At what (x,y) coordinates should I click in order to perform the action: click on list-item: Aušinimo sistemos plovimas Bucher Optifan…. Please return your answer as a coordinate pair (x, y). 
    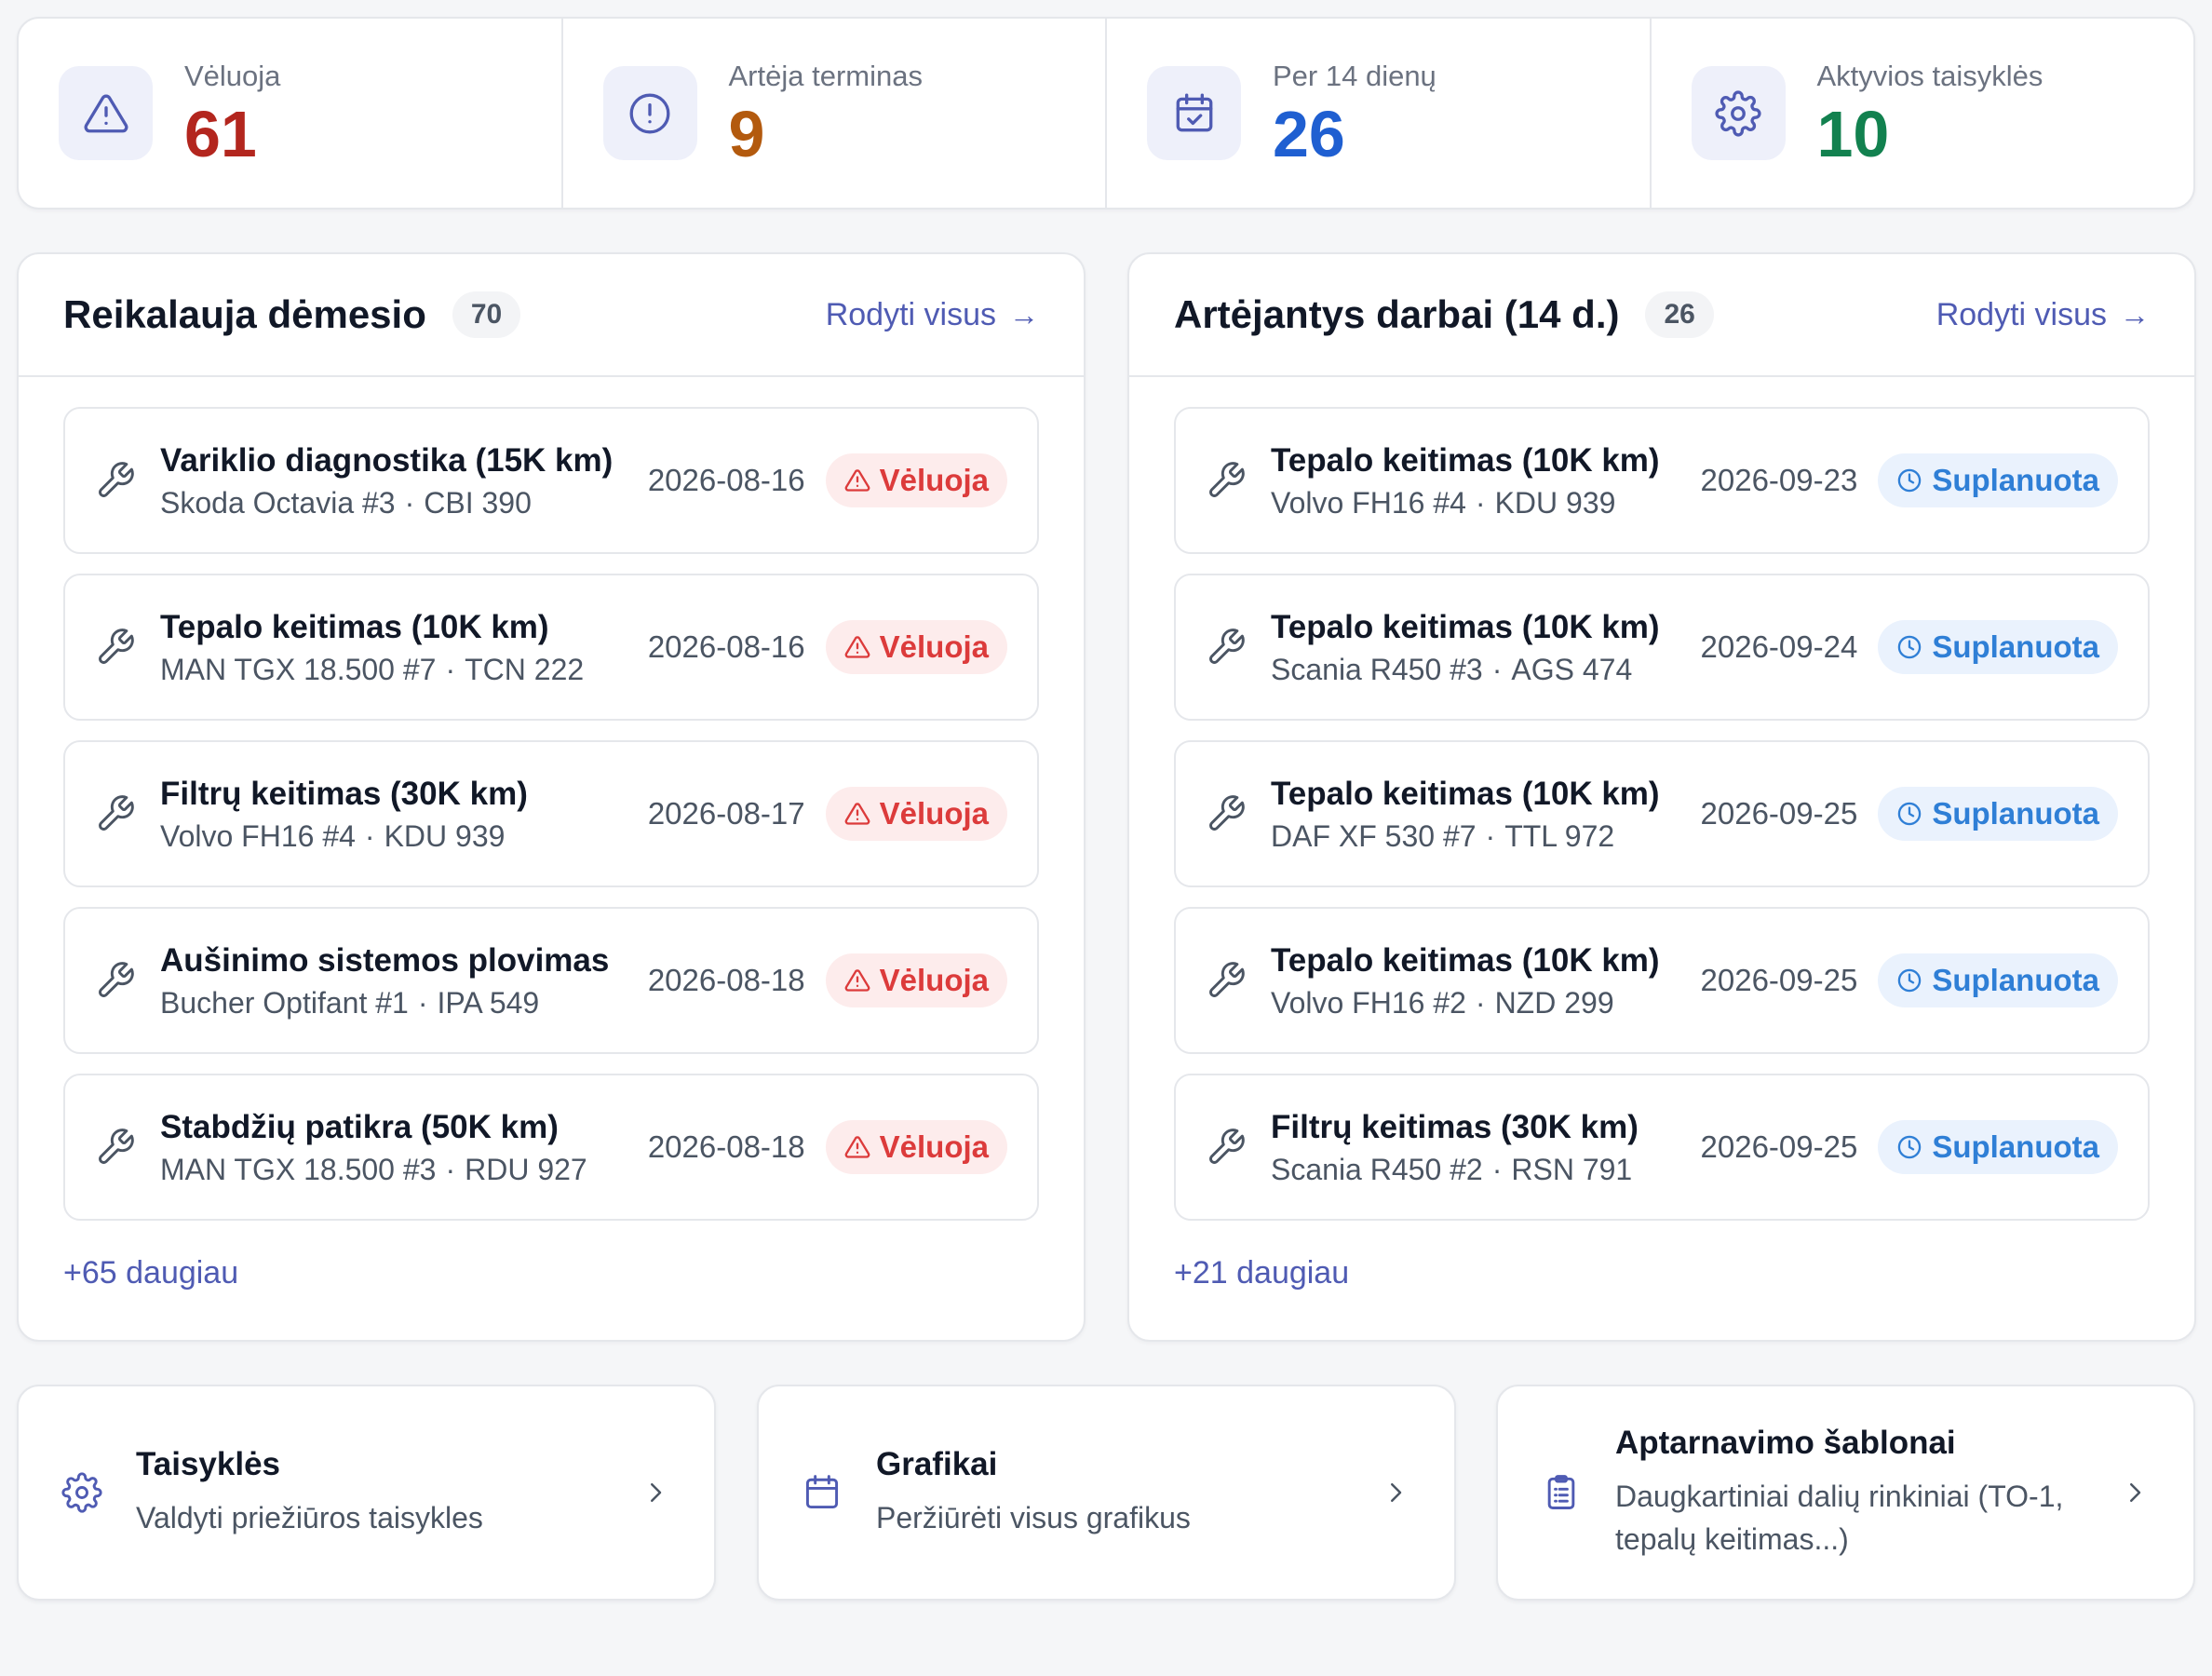
    Looking at the image, I should click on (551, 981).